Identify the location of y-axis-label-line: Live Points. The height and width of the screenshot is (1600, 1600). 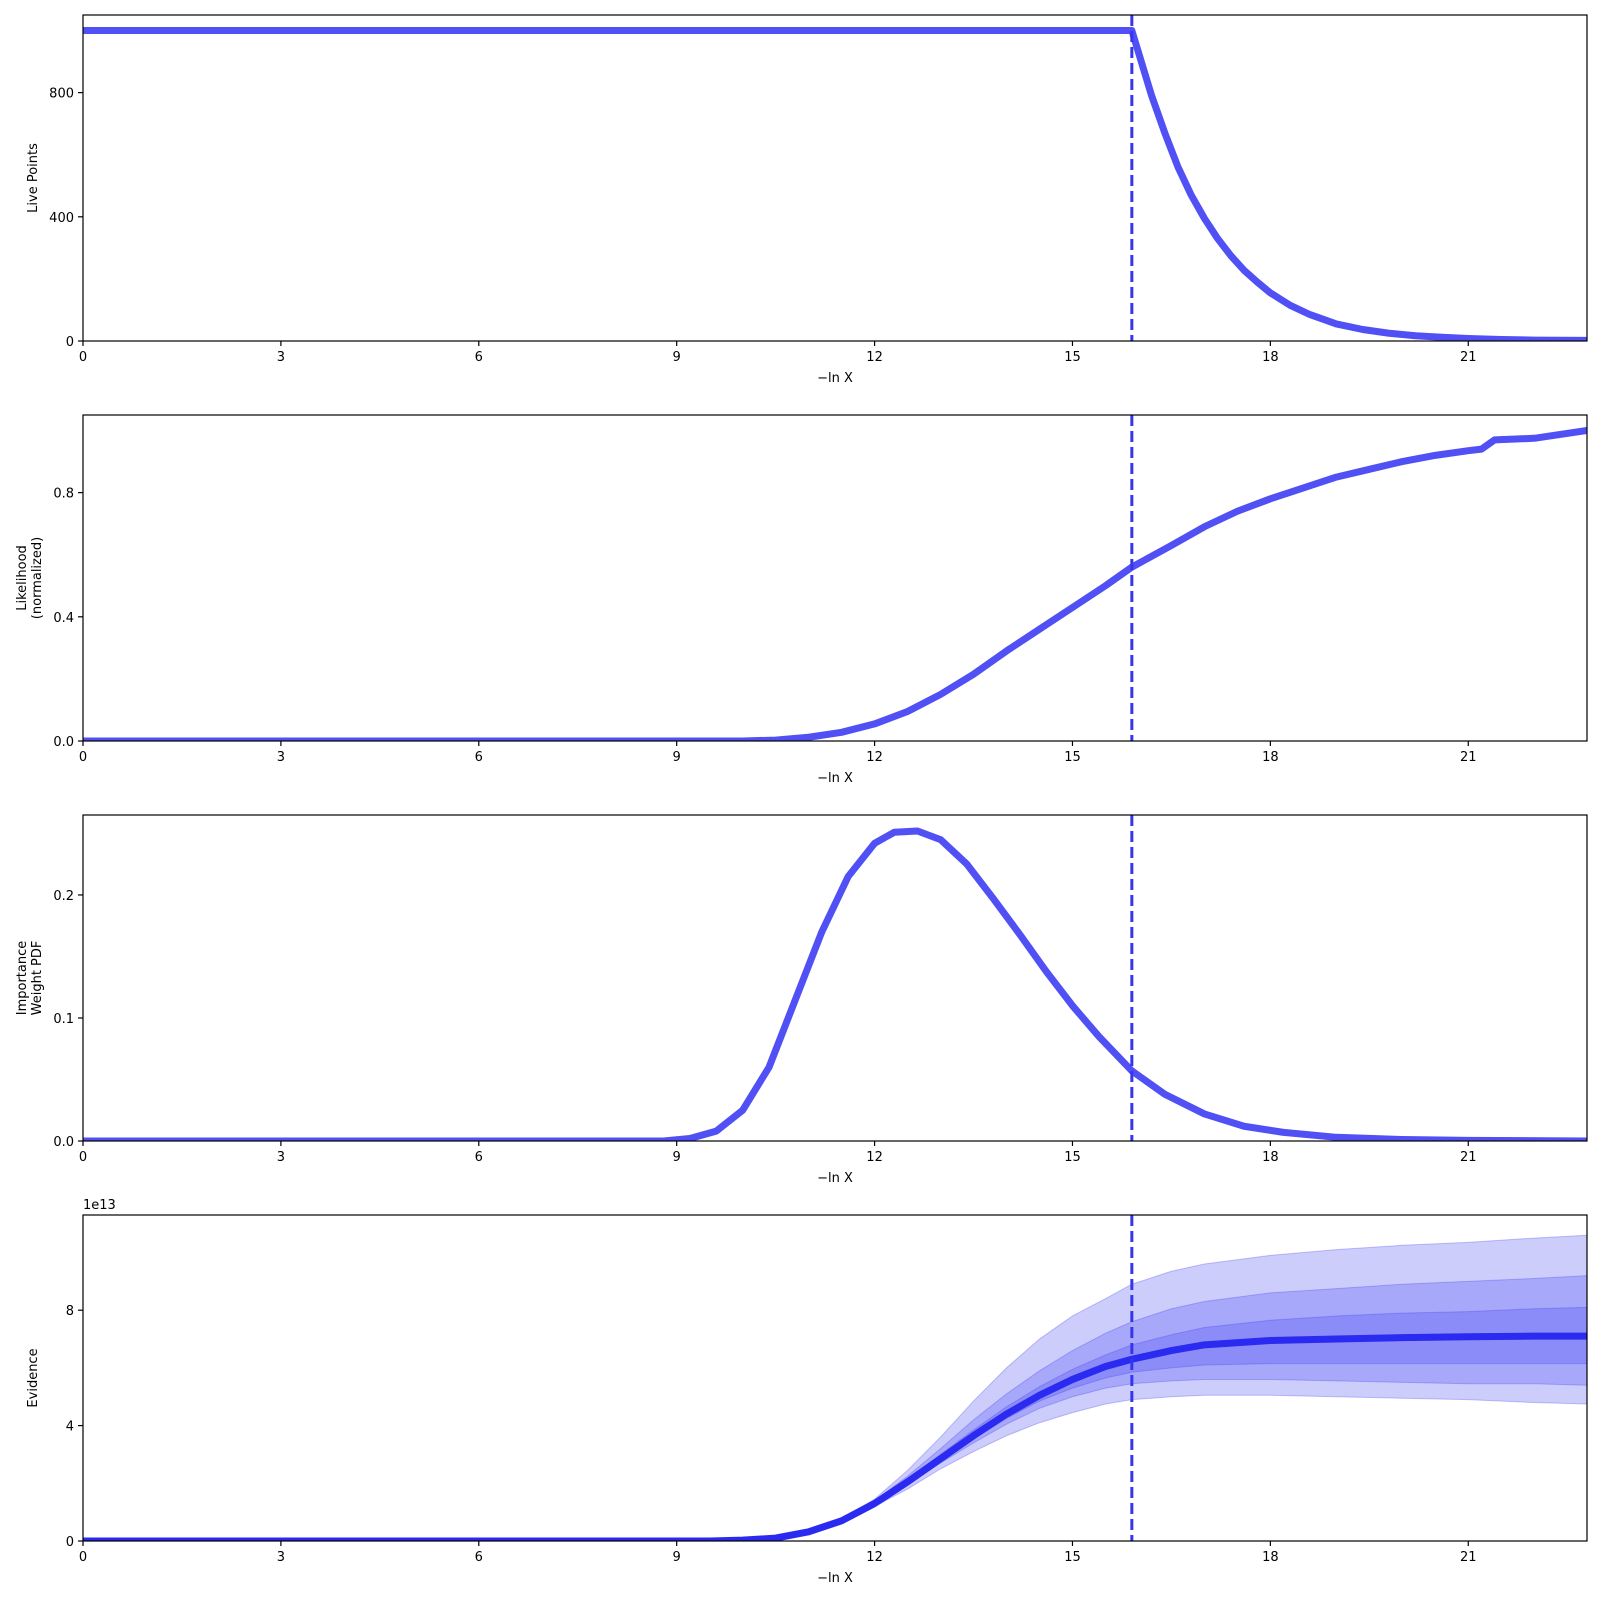
(33, 178).